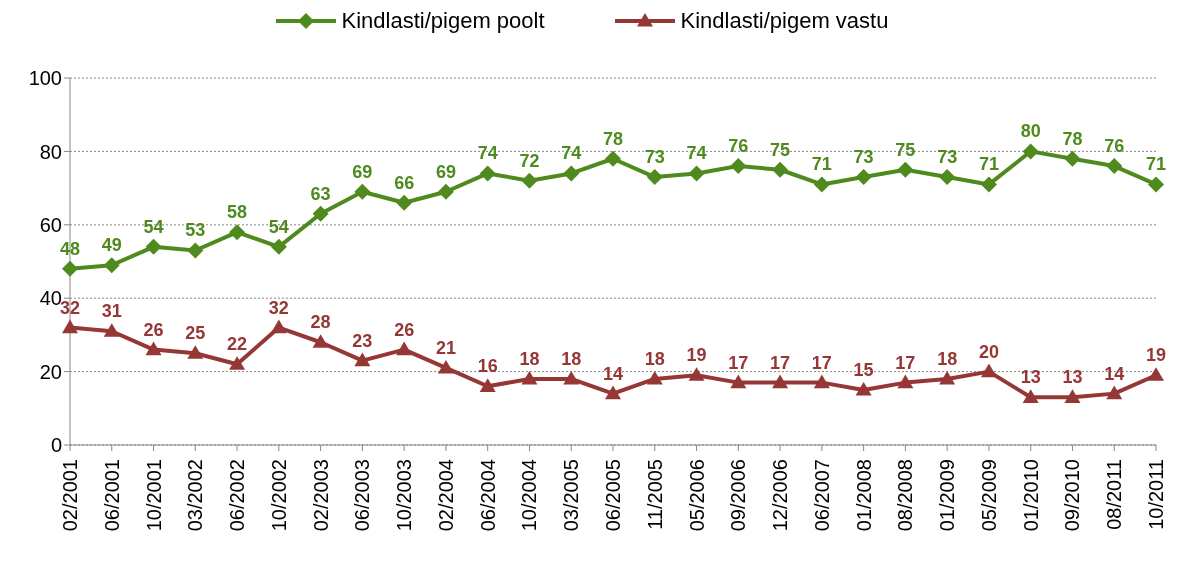  Describe the element at coordinates (111, 311) in the screenshot. I see `data-label: 31` at that location.